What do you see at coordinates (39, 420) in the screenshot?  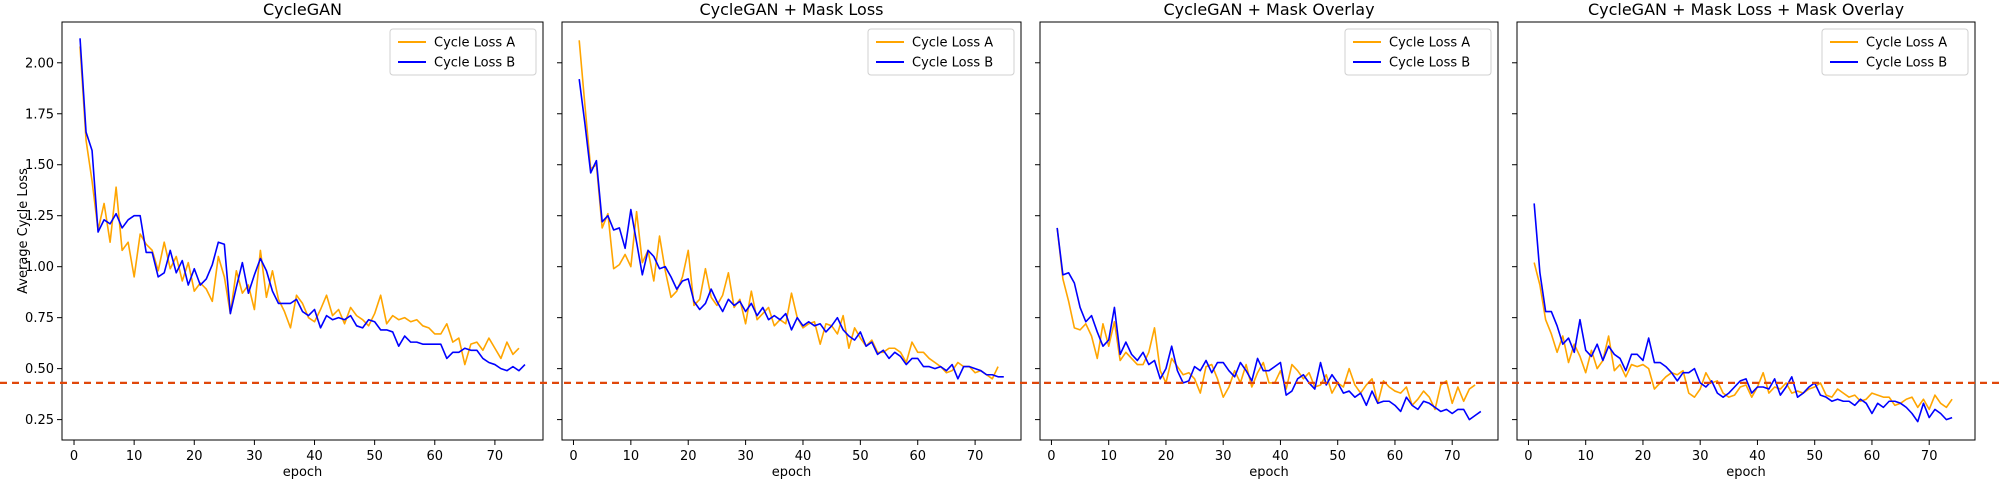 I see `y-tick-label: 0.25` at bounding box center [39, 420].